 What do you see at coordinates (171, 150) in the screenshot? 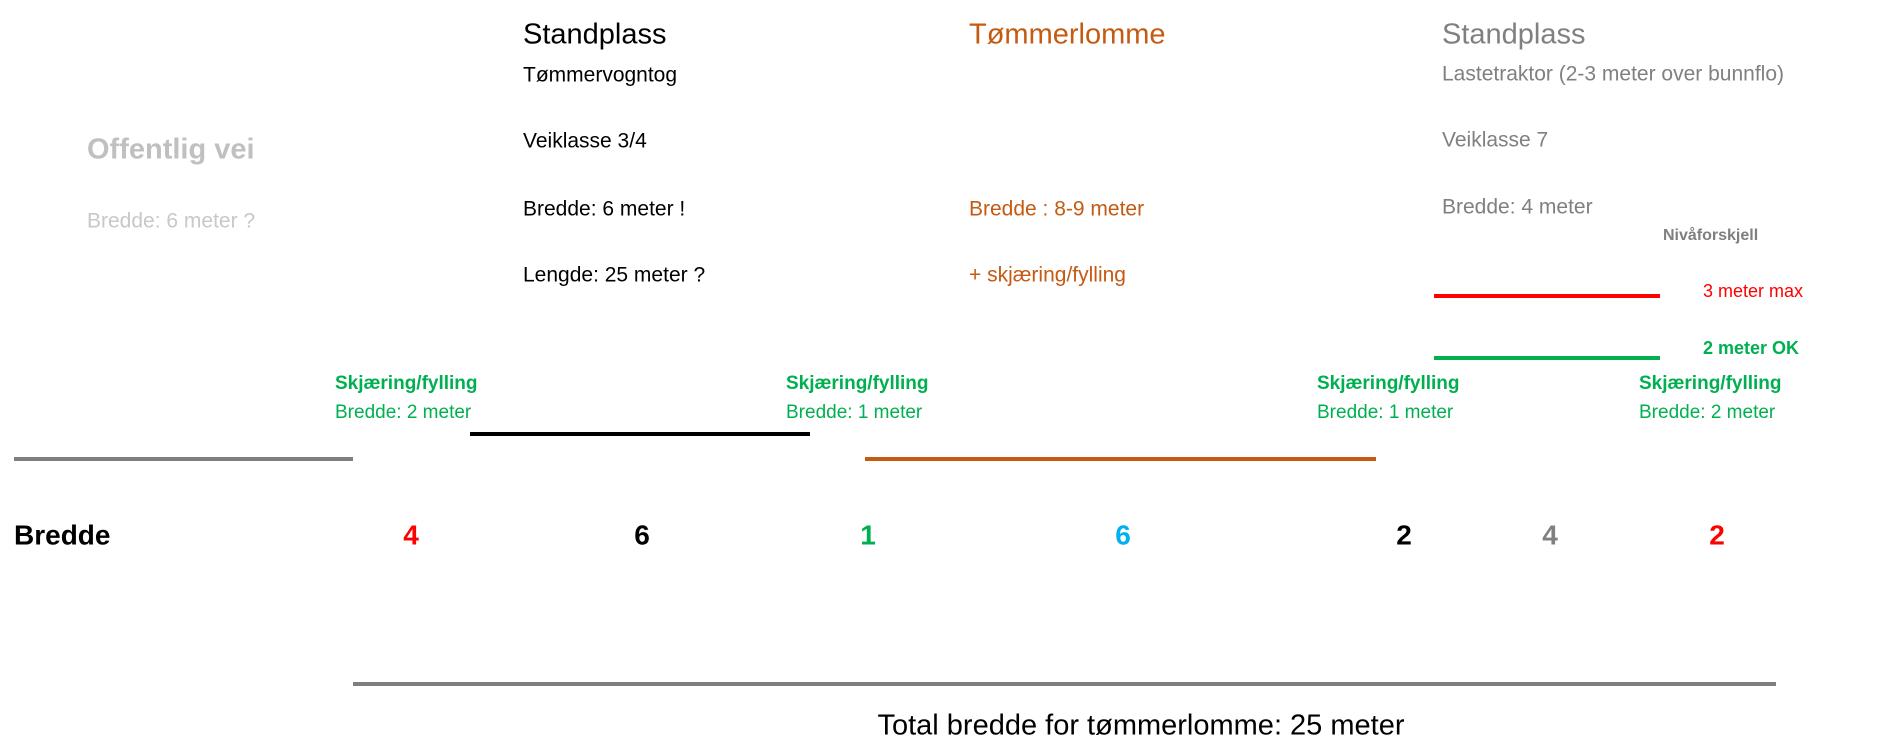
I see `public-road-title: Offentlig vei` at bounding box center [171, 150].